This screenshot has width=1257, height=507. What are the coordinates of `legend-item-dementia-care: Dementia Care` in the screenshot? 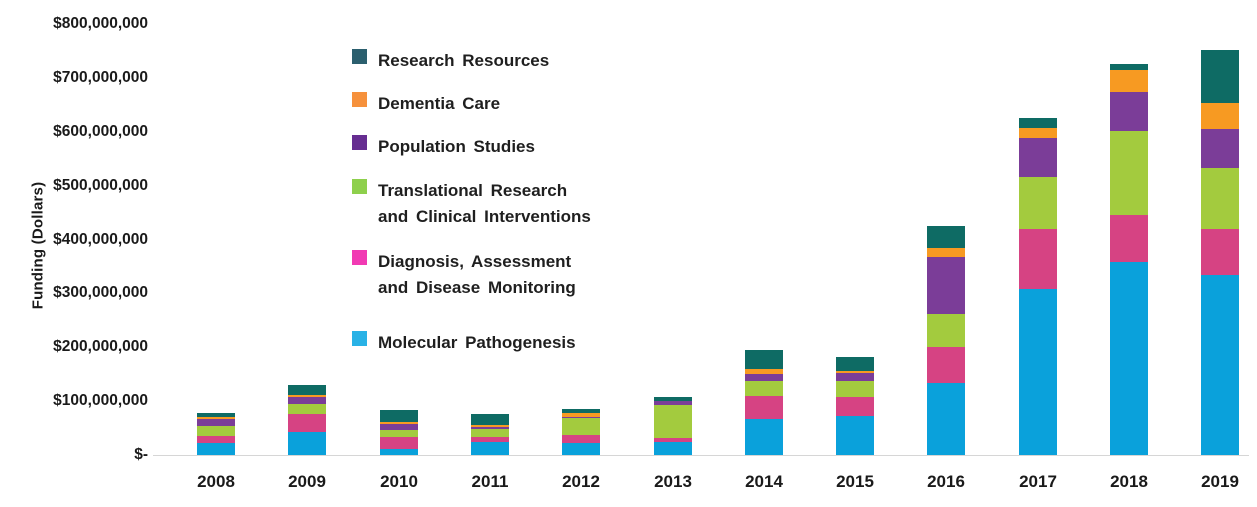 It's located at (426, 104).